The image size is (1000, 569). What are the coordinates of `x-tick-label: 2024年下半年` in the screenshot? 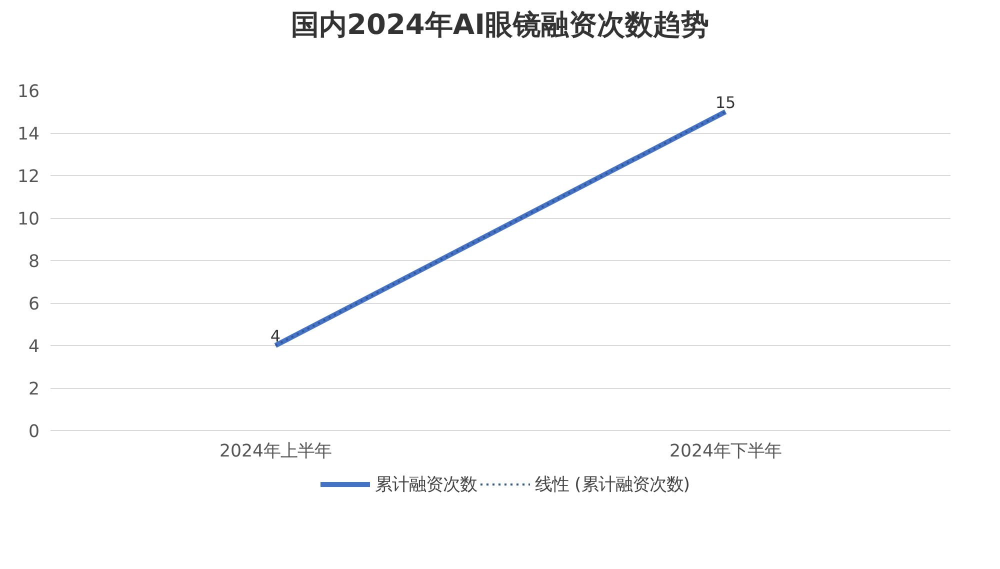 It's located at (725, 452).